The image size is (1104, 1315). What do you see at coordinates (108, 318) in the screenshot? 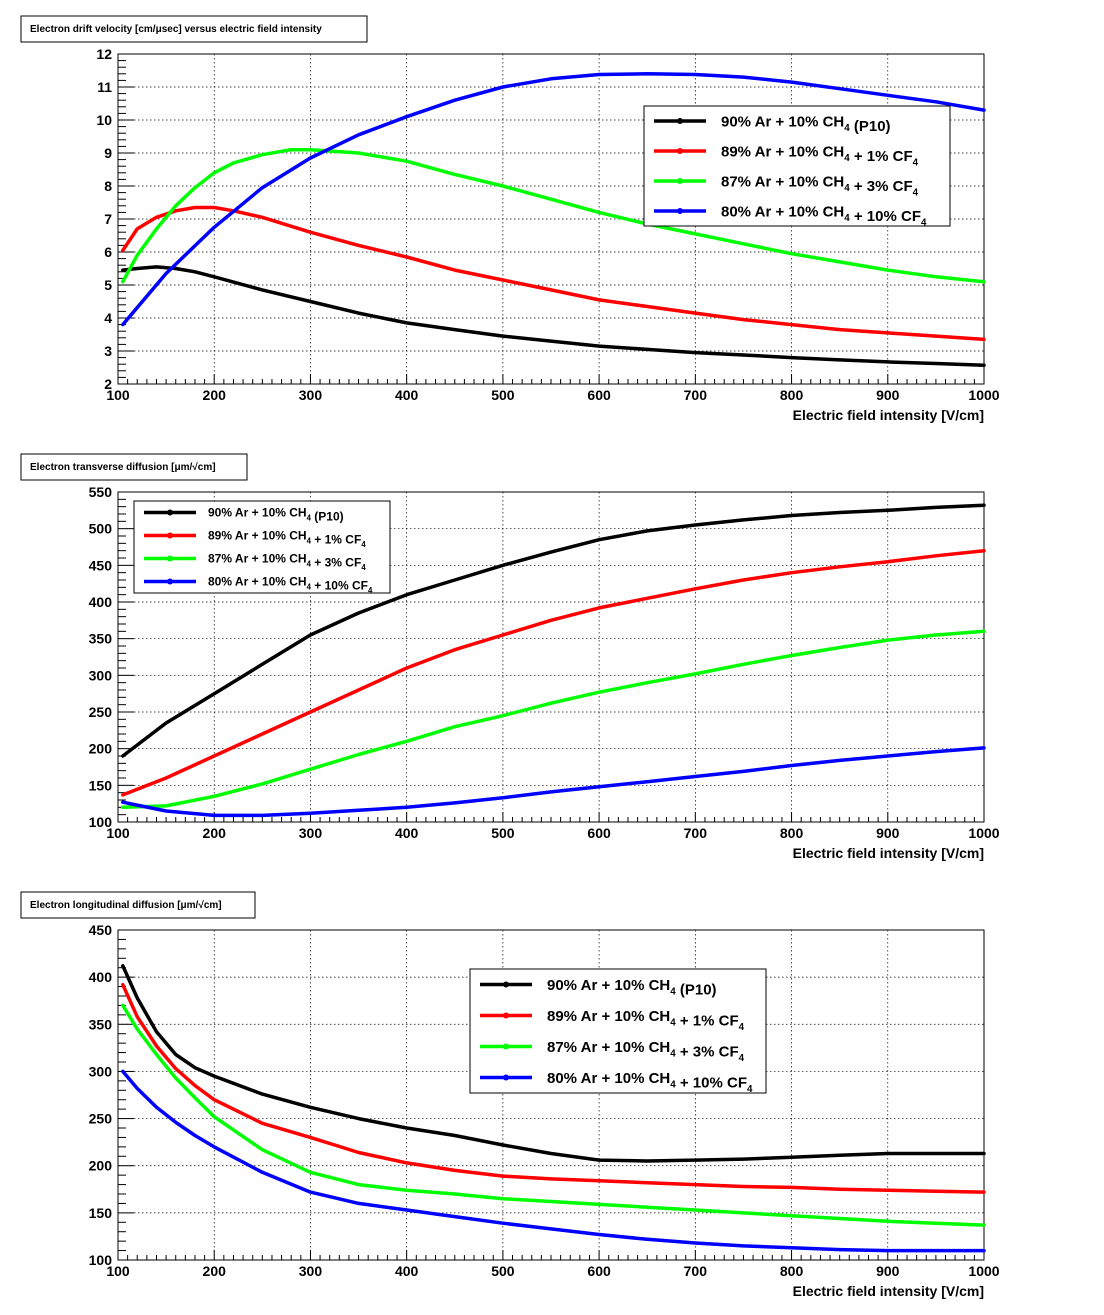
I see `y-tick-label: 4` at bounding box center [108, 318].